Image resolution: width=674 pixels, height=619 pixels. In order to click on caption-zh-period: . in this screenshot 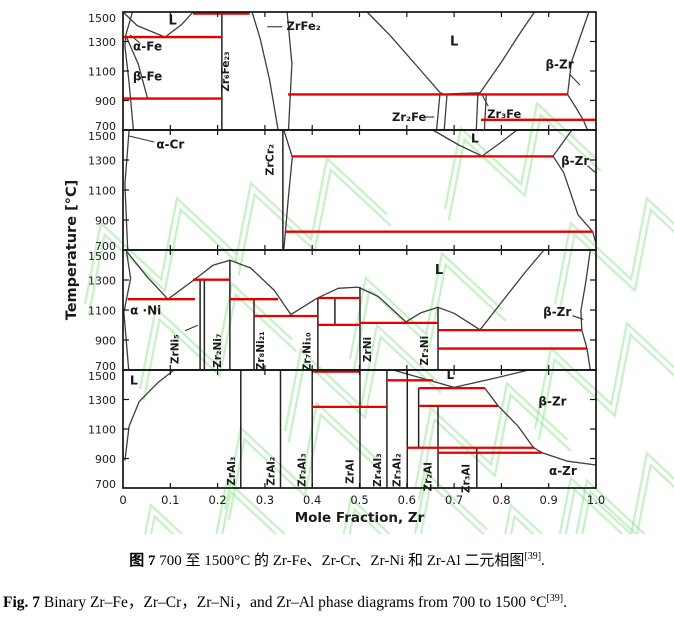, I will do `click(543, 561)`.